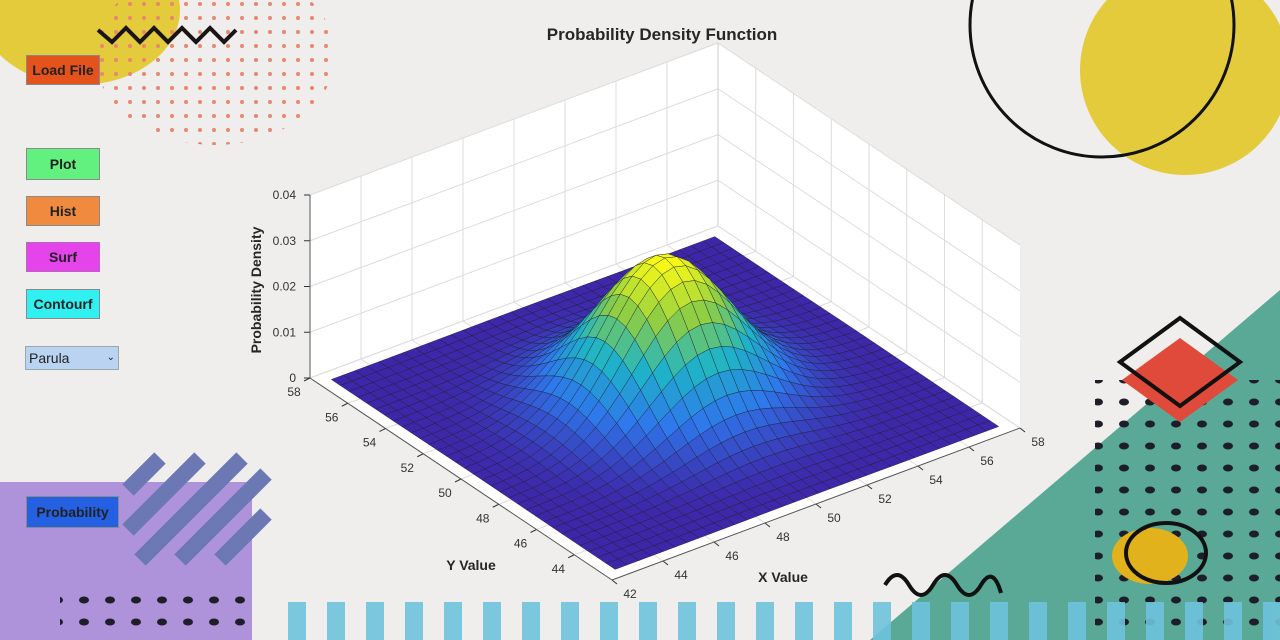  What do you see at coordinates (72, 512) in the screenshot?
I see `probability-button: Probability` at bounding box center [72, 512].